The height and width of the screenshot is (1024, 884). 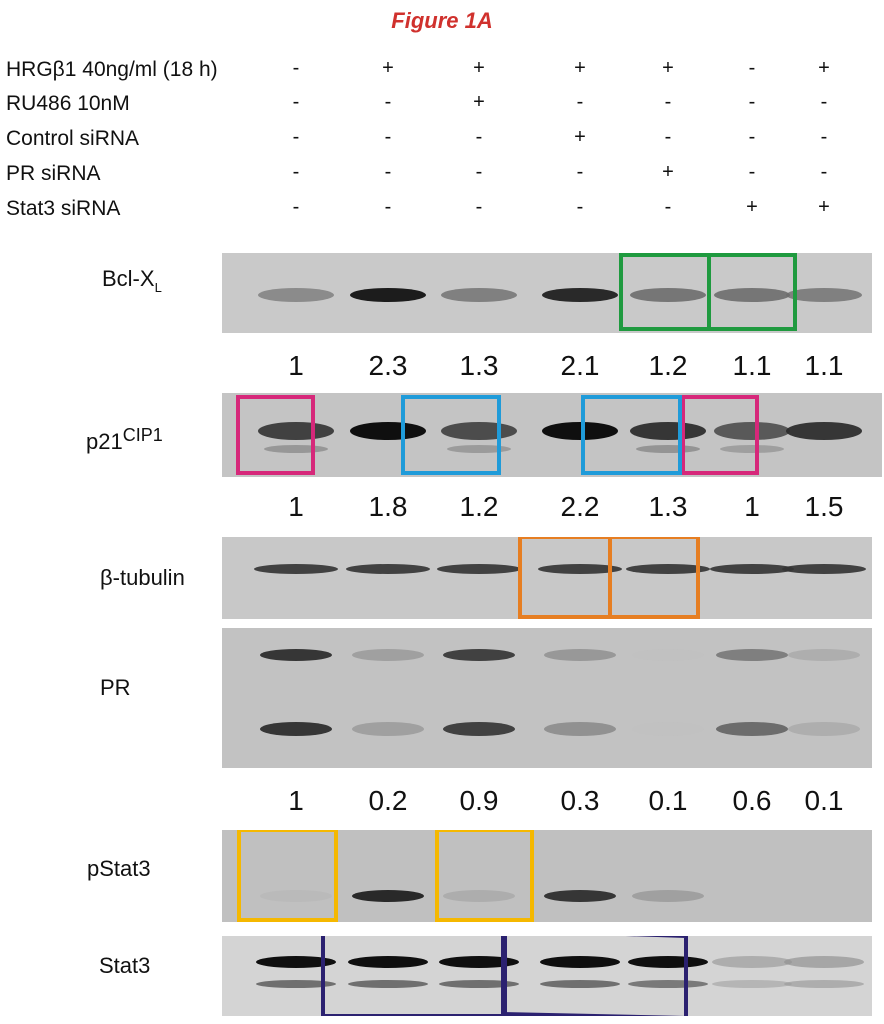 What do you see at coordinates (479, 800) in the screenshot?
I see `quant-value: 0.9` at bounding box center [479, 800].